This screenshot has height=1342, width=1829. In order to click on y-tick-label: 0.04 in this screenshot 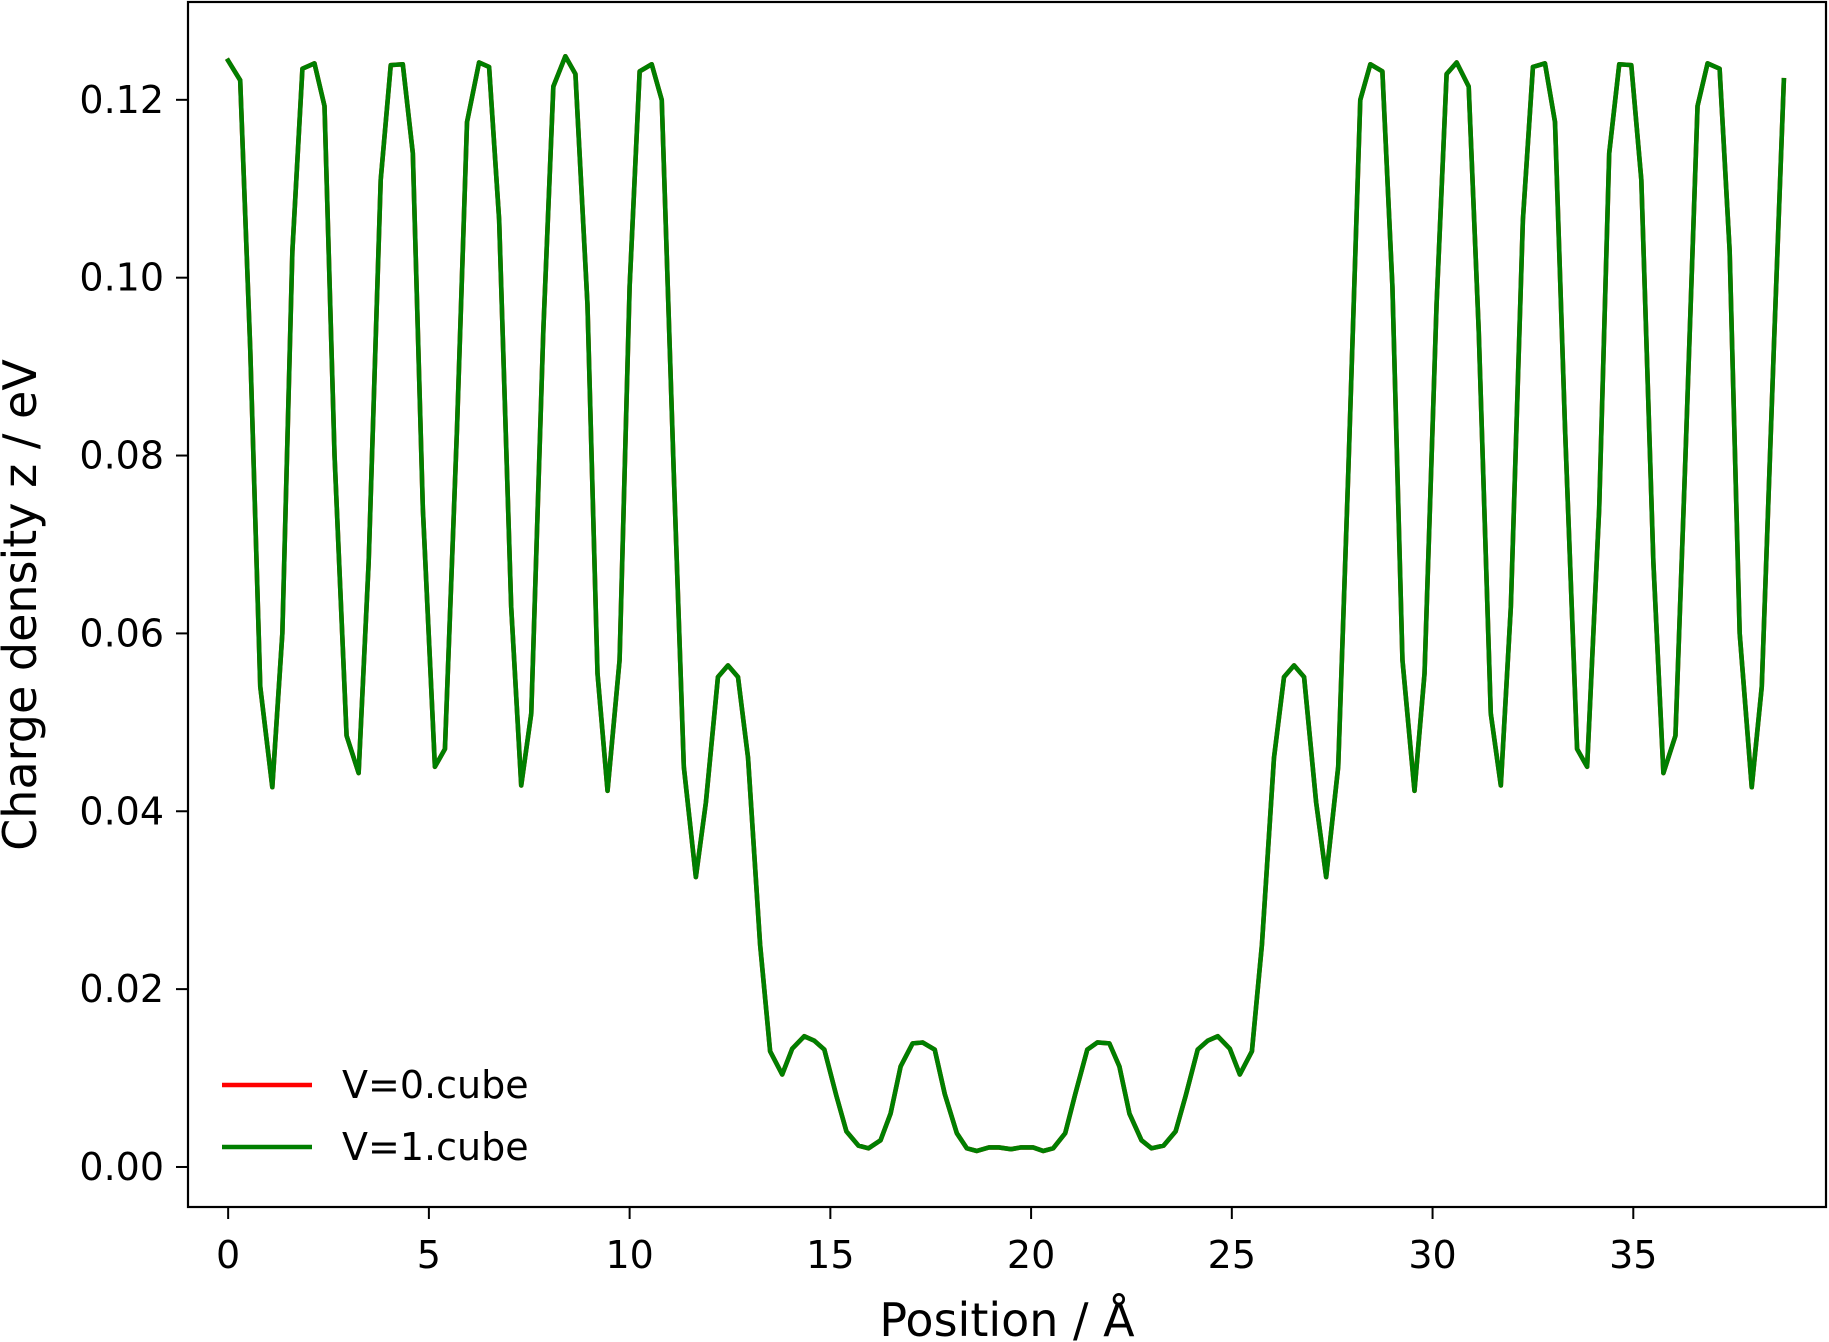, I will do `click(121, 811)`.